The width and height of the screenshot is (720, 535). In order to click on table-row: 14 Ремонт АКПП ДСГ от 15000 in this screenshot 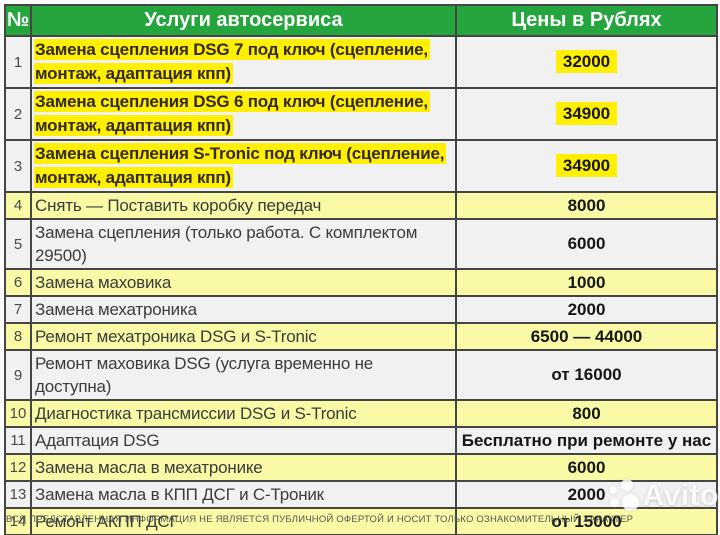, I will do `click(361, 521)`.